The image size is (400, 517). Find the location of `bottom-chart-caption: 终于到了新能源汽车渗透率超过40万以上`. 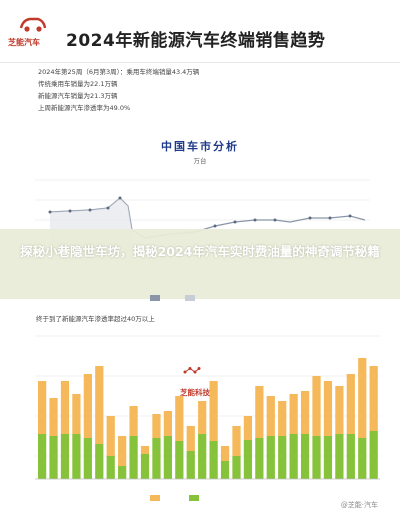

bottom-chart-caption: 终于到了新能源汽车渗透率超过40万以上 is located at coordinates (95, 319).